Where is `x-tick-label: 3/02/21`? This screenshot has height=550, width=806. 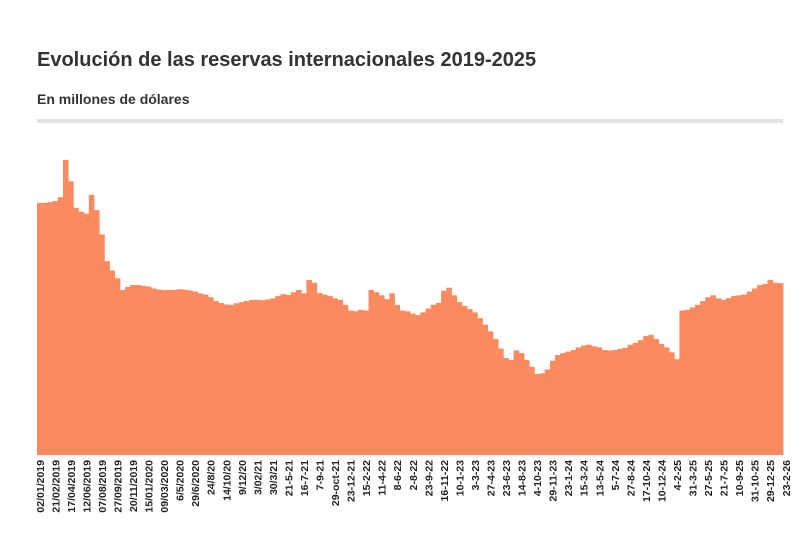 x-tick-label: 3/02/21 is located at coordinates (258, 477).